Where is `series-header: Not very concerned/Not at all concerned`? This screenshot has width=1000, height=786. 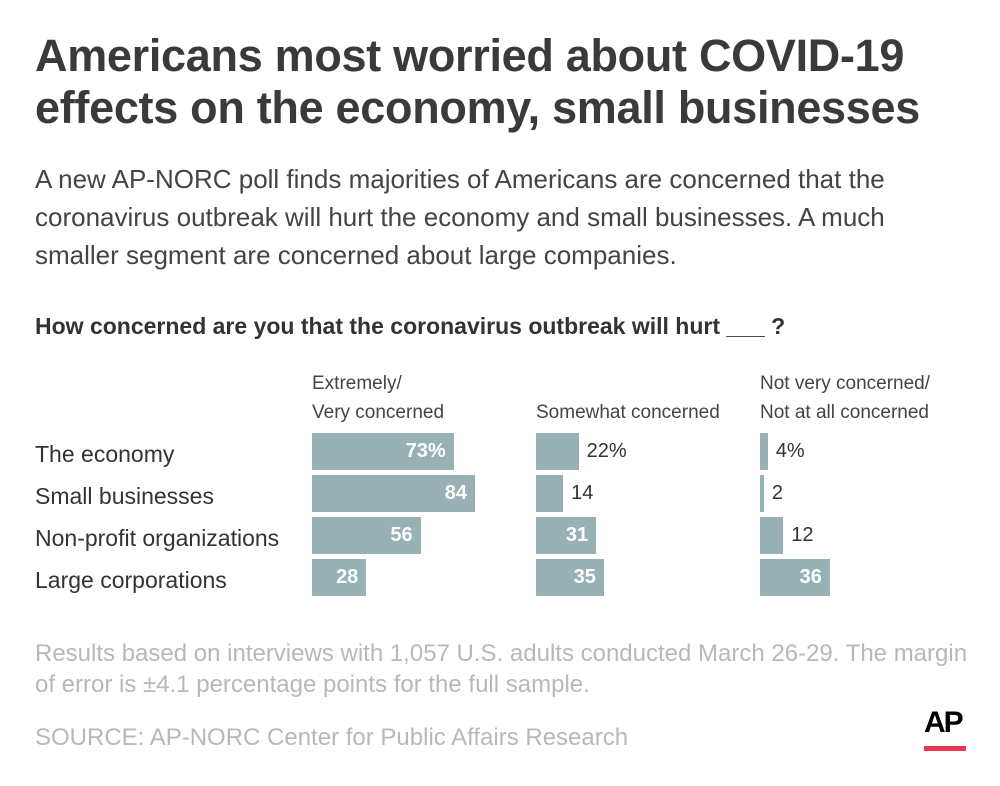 series-header: Not very concerned/Not at all concerned is located at coordinates (845, 398).